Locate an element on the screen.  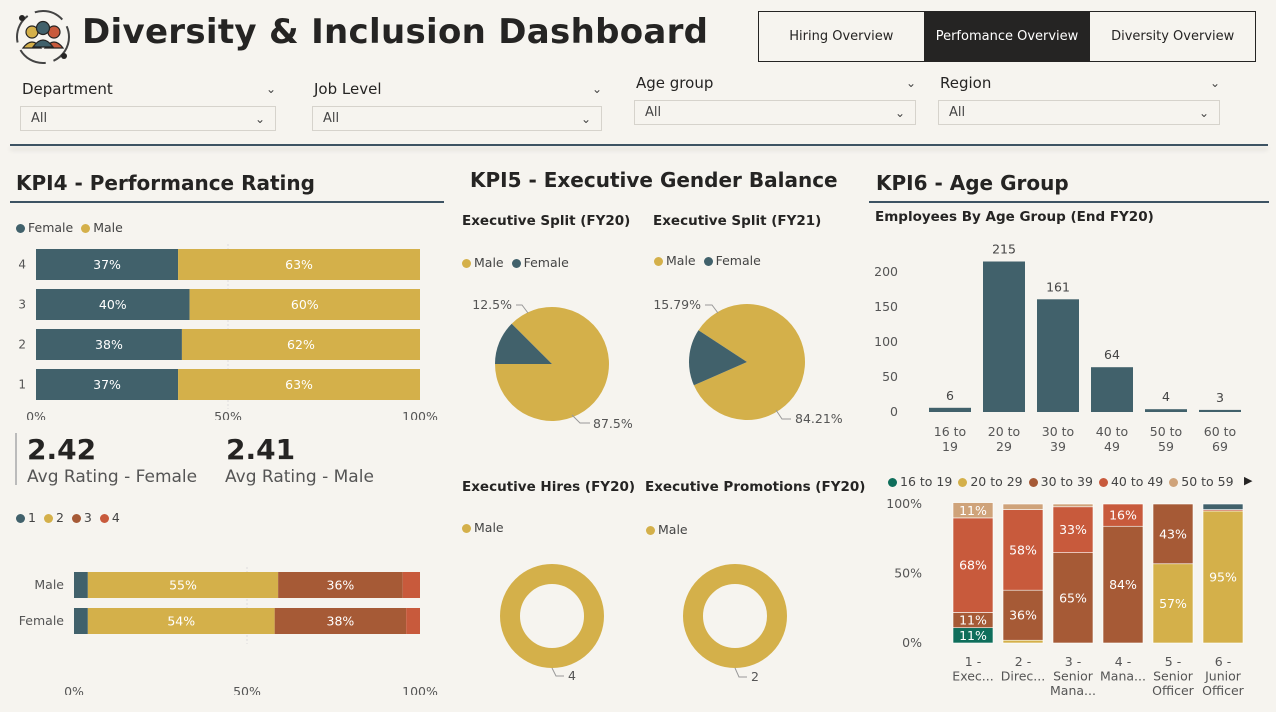
legend-female: Female is located at coordinates (540, 262).